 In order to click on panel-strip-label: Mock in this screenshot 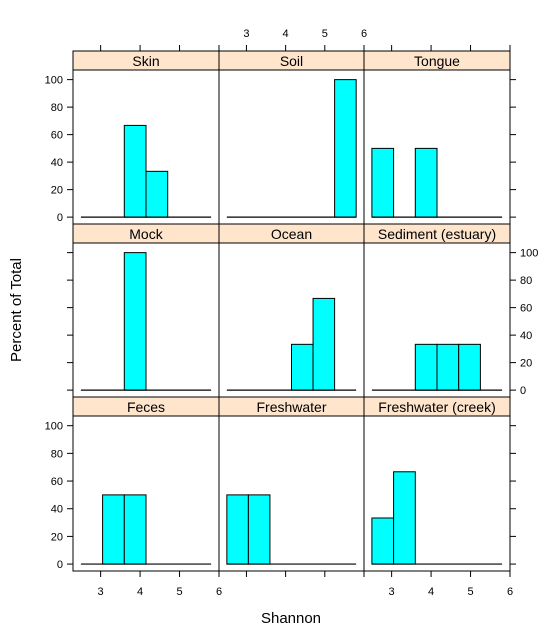, I will do `click(146, 234)`.